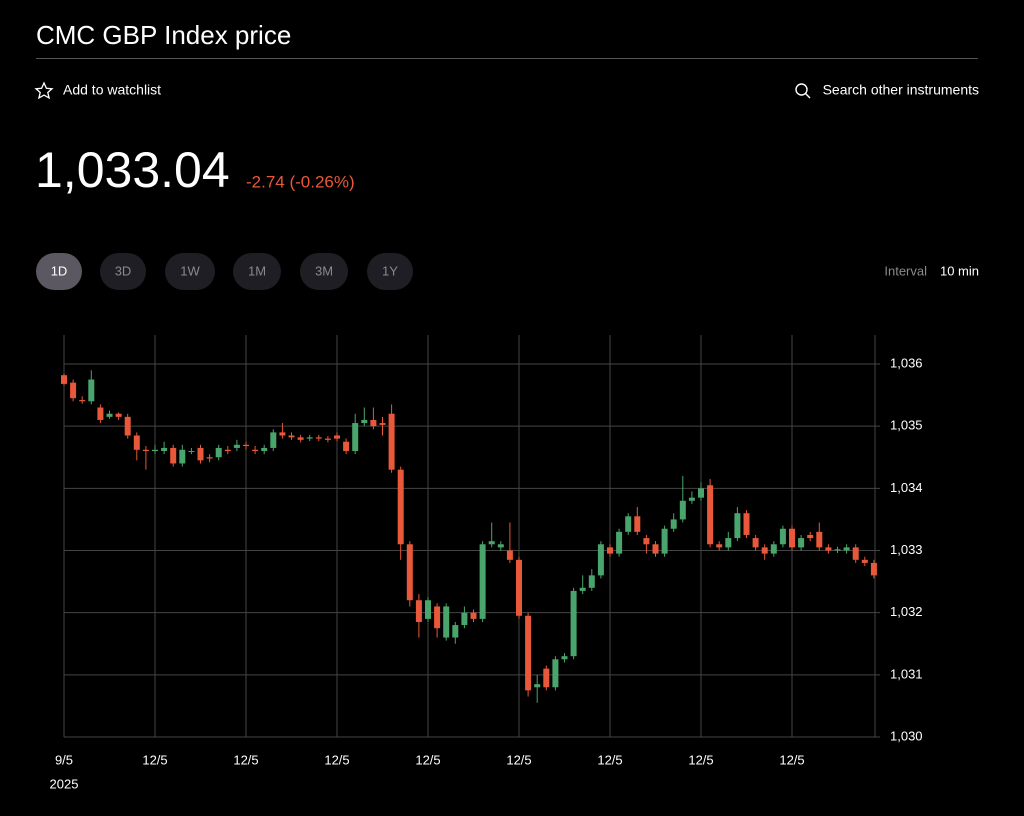 The image size is (1024, 816). I want to click on y-tick-label: 1,030, so click(906, 735).